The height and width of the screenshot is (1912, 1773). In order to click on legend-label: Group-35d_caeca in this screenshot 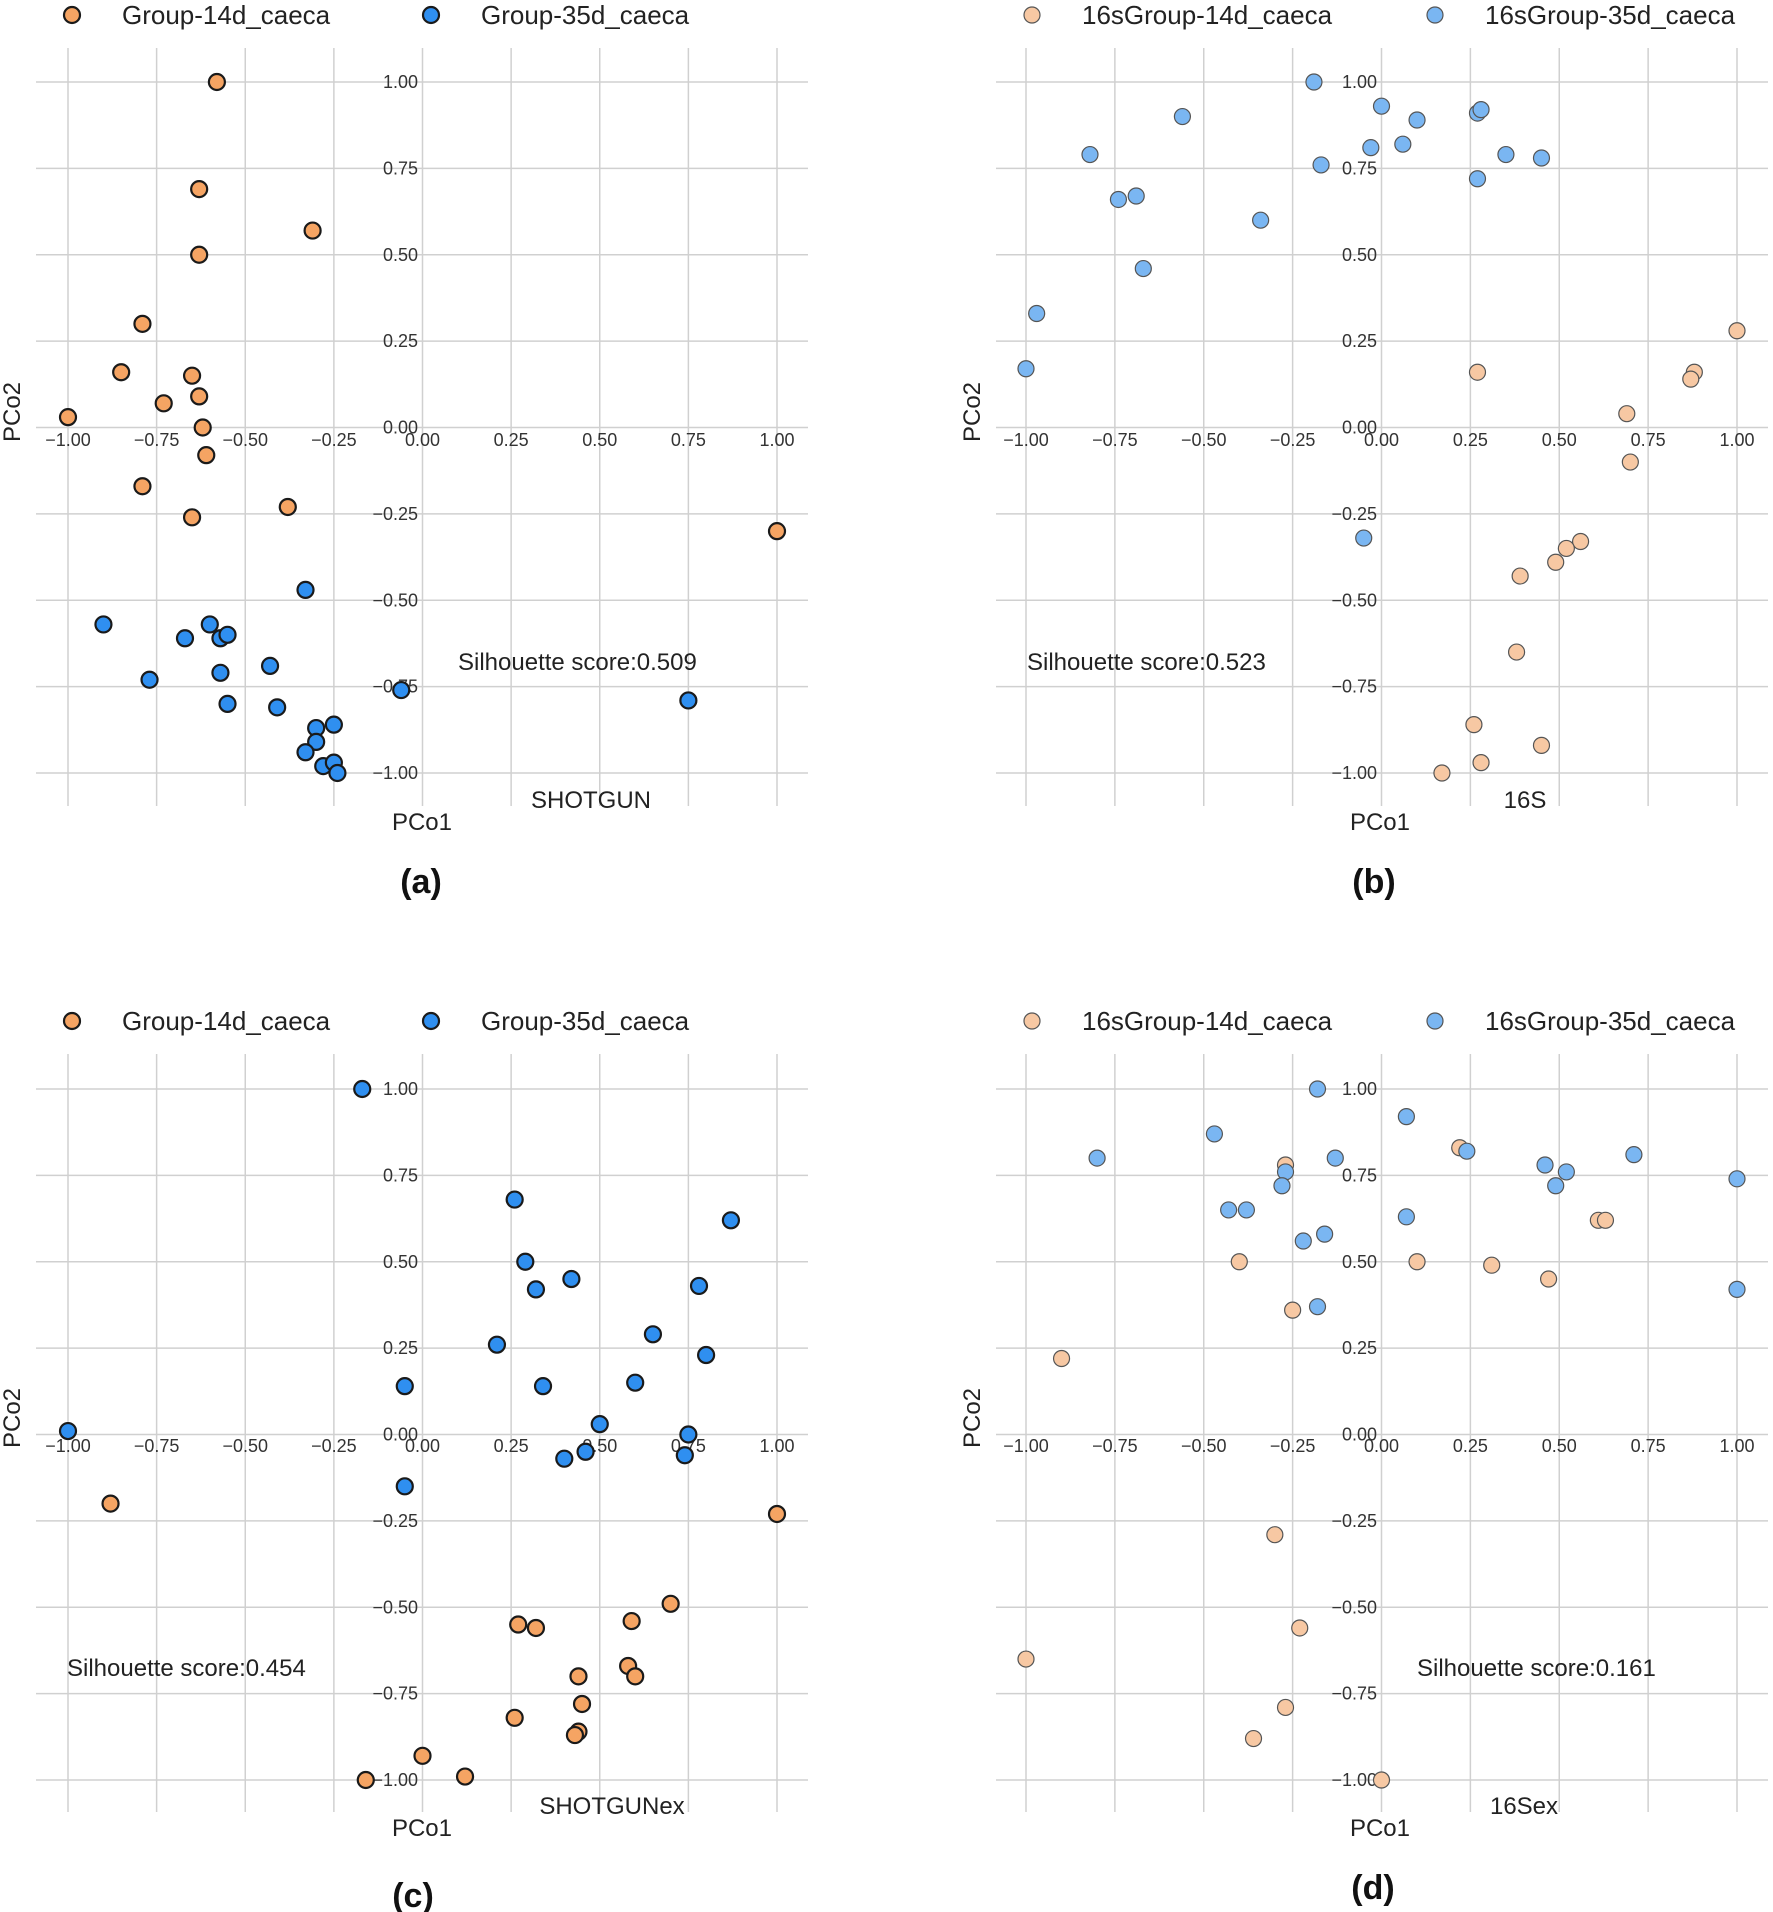, I will do `click(585, 15)`.